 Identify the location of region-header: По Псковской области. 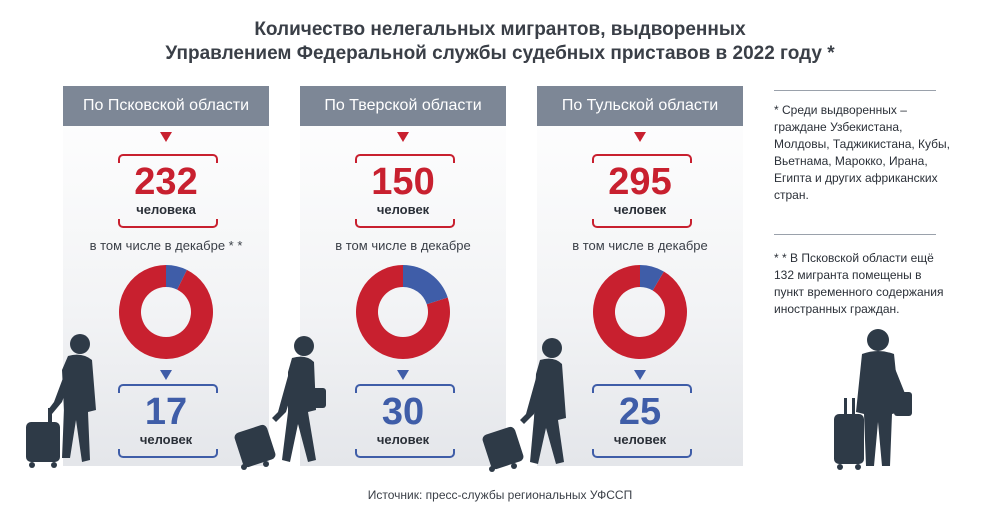
(166, 106).